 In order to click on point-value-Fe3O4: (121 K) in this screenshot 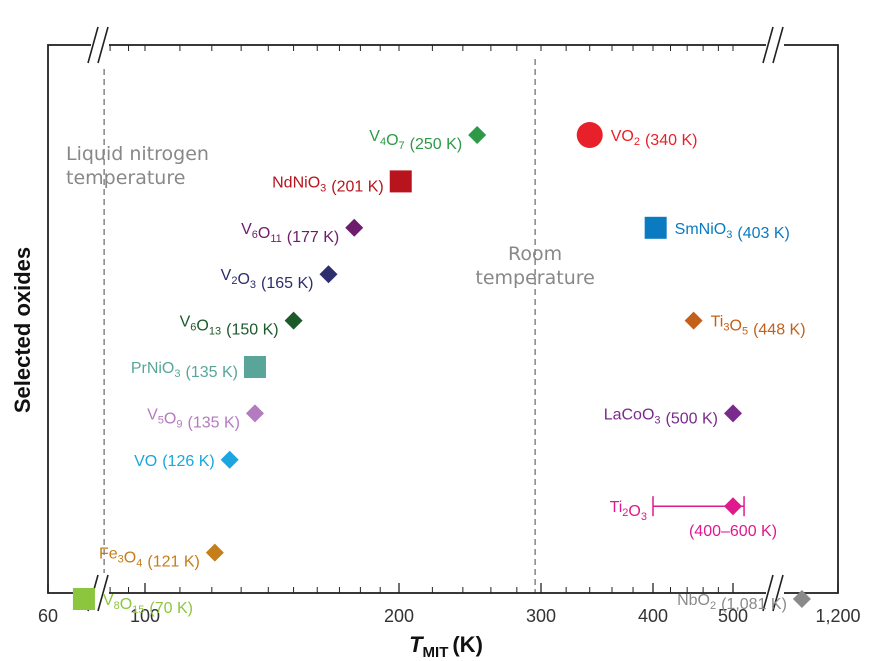, I will do `click(173, 562)`.